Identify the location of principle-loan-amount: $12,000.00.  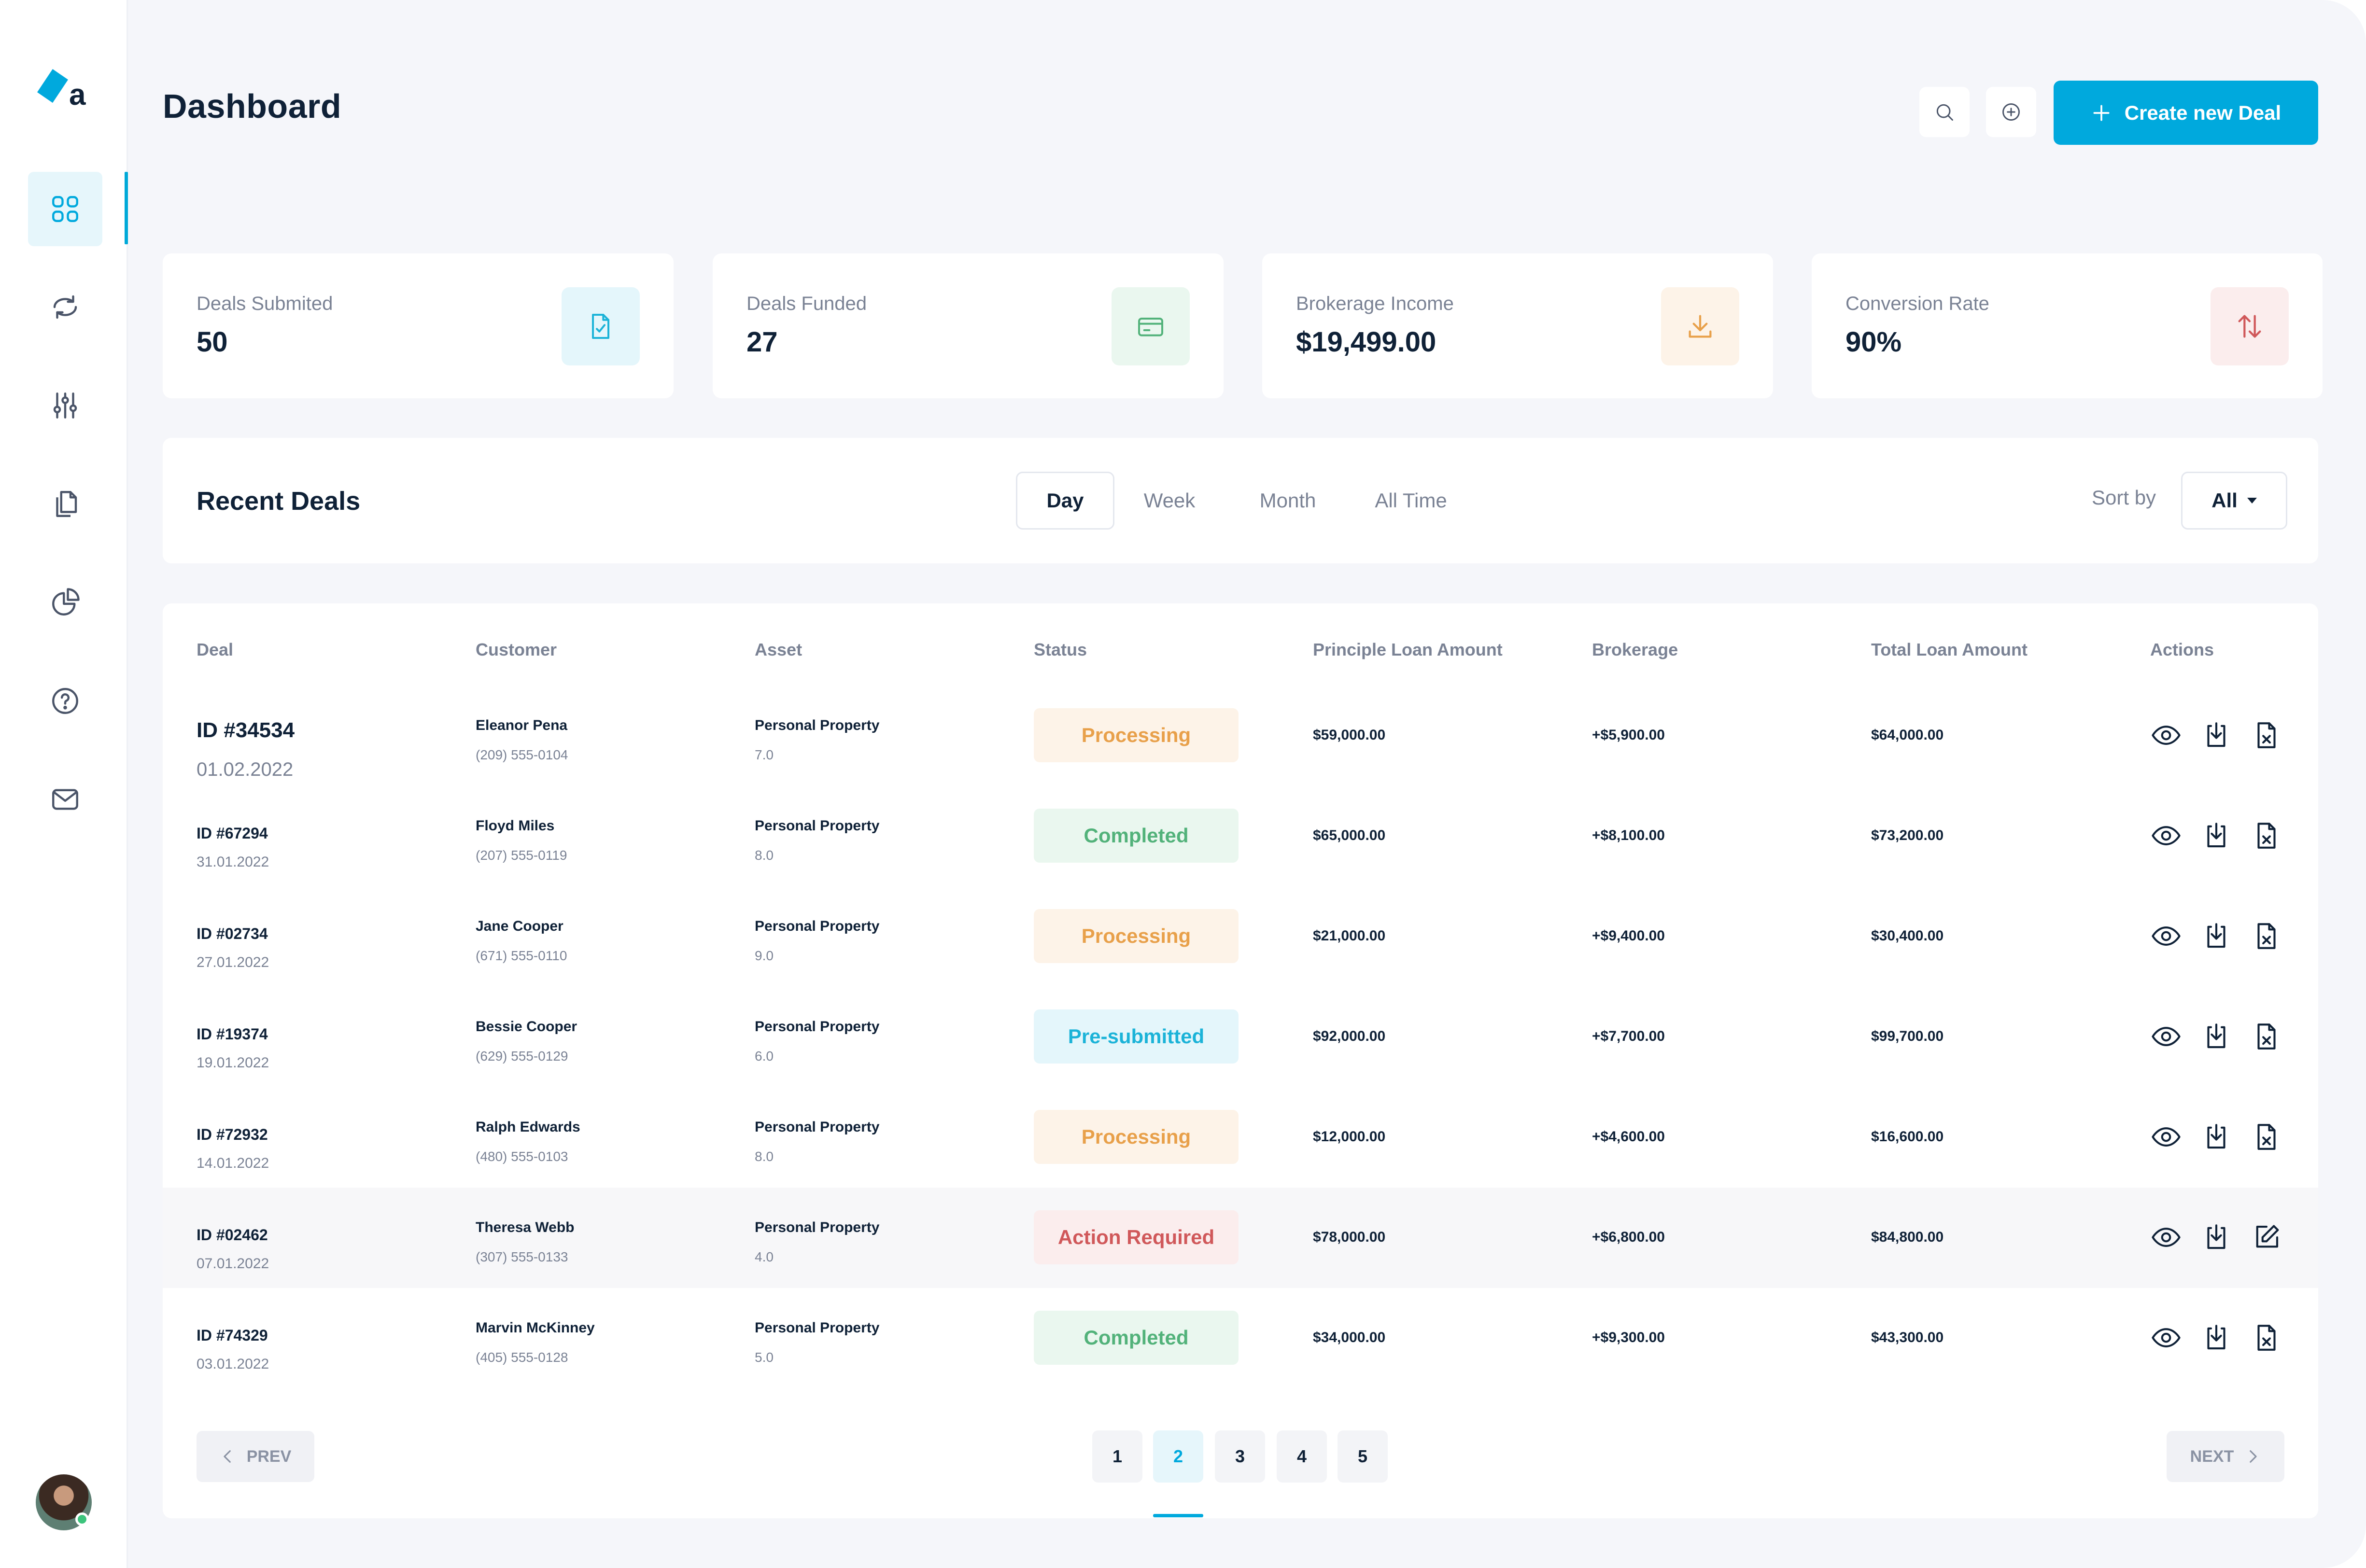
(1349, 1137).